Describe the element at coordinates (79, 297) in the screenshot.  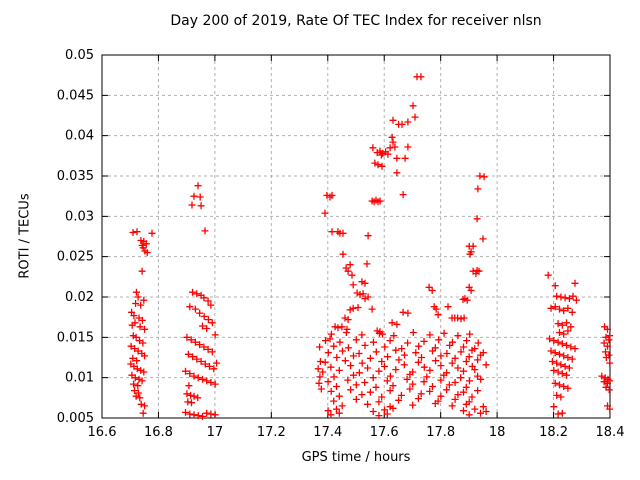
I see `y-tick-label: 0.02` at that location.